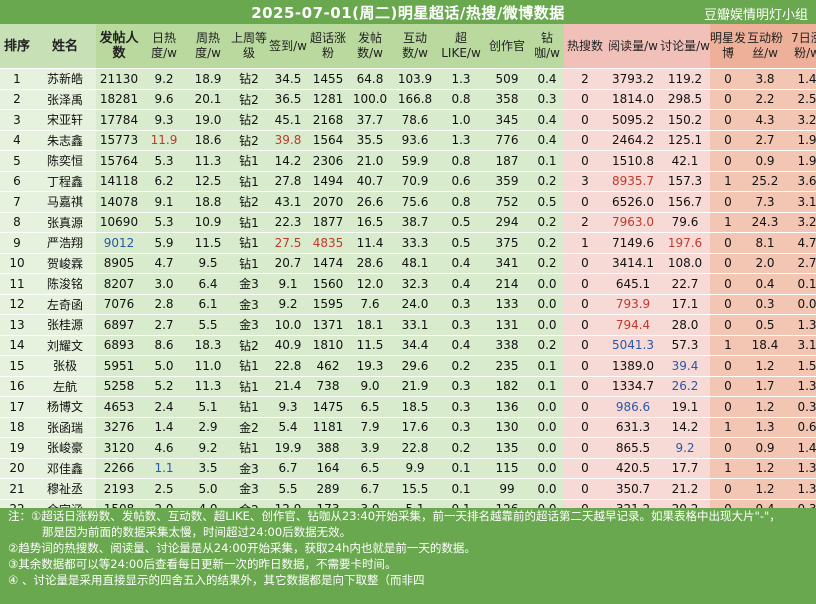 This screenshot has height=604, width=816. I want to click on table-cell: 16, so click(17, 386).